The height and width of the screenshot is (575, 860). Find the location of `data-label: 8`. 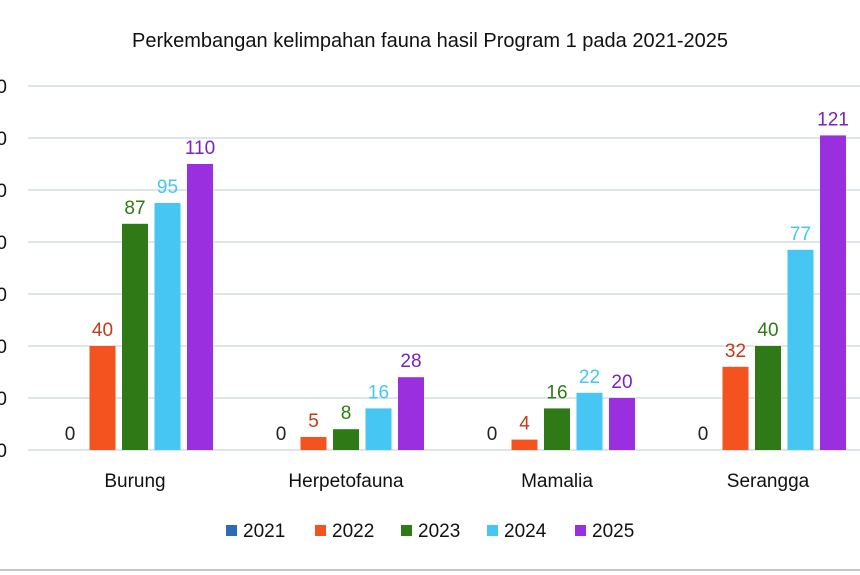

data-label: 8 is located at coordinates (346, 413).